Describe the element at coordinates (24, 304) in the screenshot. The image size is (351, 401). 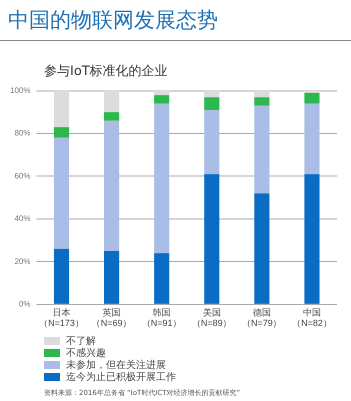
I see `y-tick-label: 0%` at that location.